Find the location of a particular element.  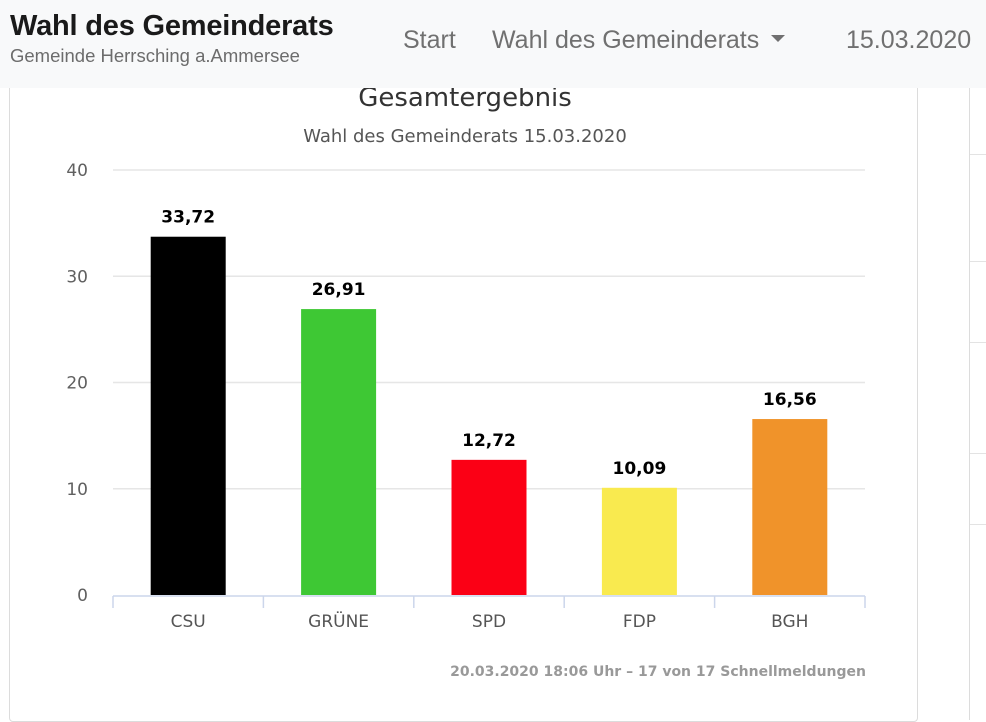

bar-spd is located at coordinates (489, 527).